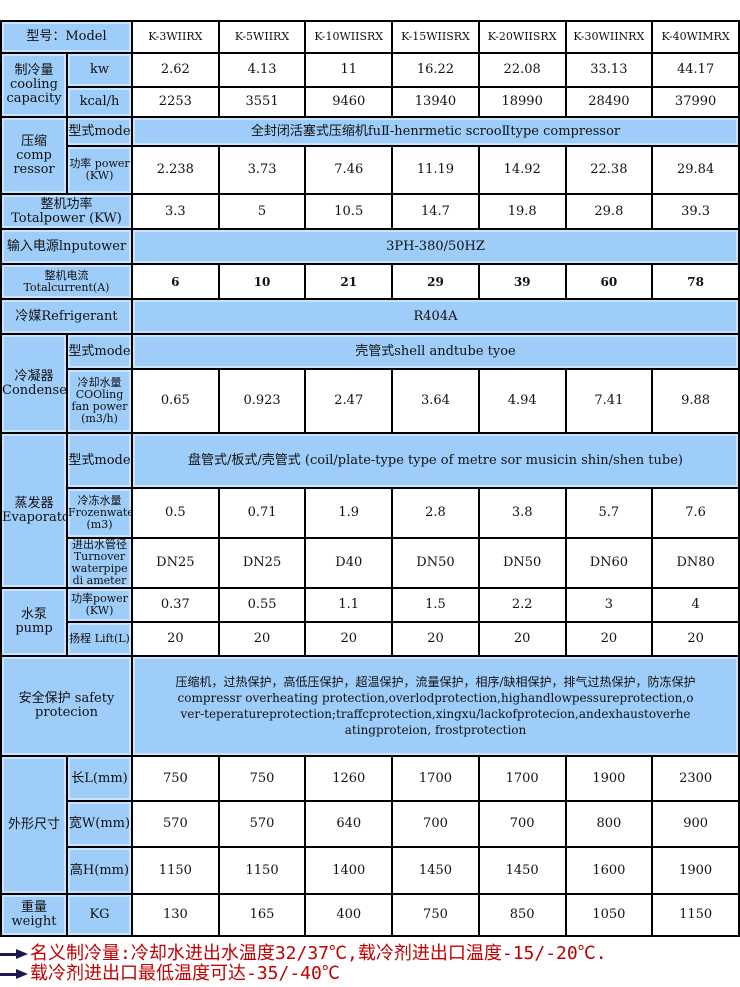  What do you see at coordinates (175, 281) in the screenshot?
I see `value-cell: 6` at bounding box center [175, 281].